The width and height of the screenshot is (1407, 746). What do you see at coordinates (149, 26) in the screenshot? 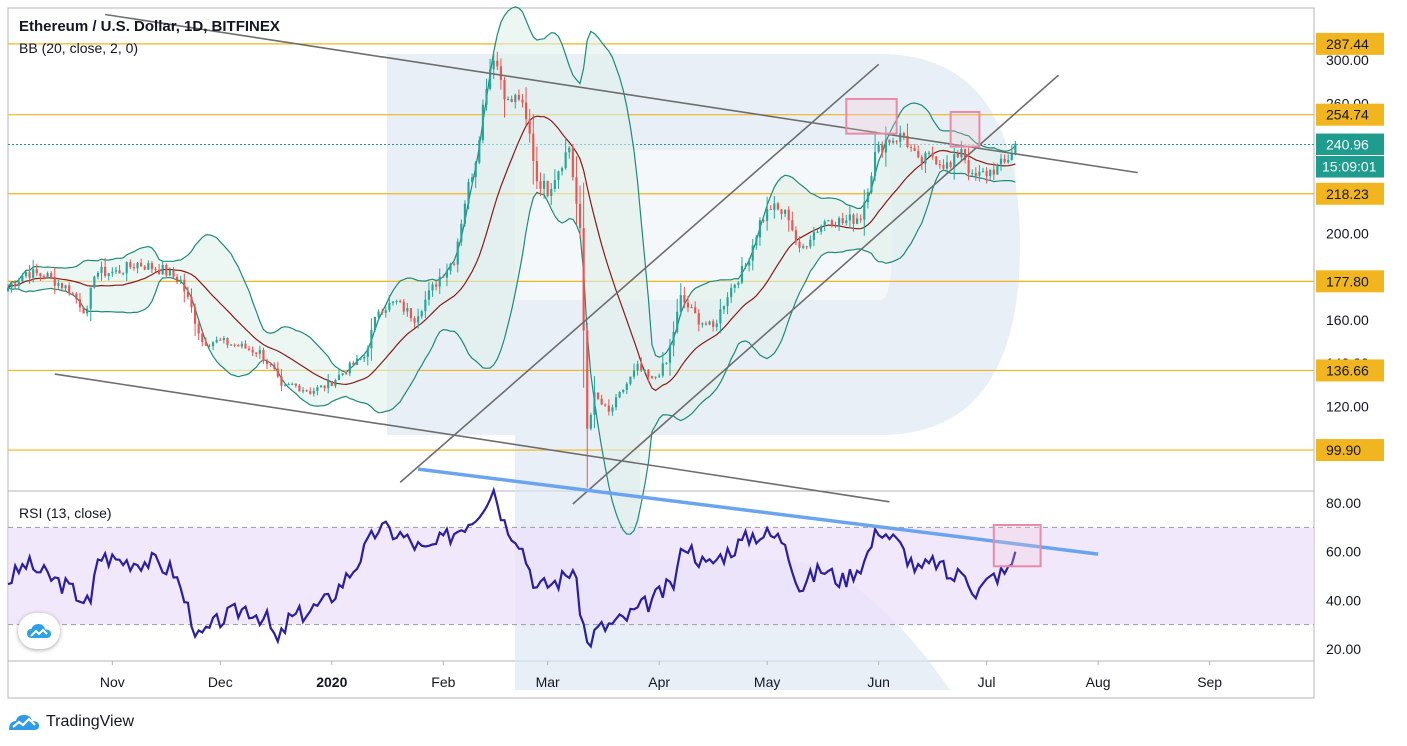
I see `chart-title: Ethereum / U.S. Dollar, 1D, BITFINEX` at bounding box center [149, 26].